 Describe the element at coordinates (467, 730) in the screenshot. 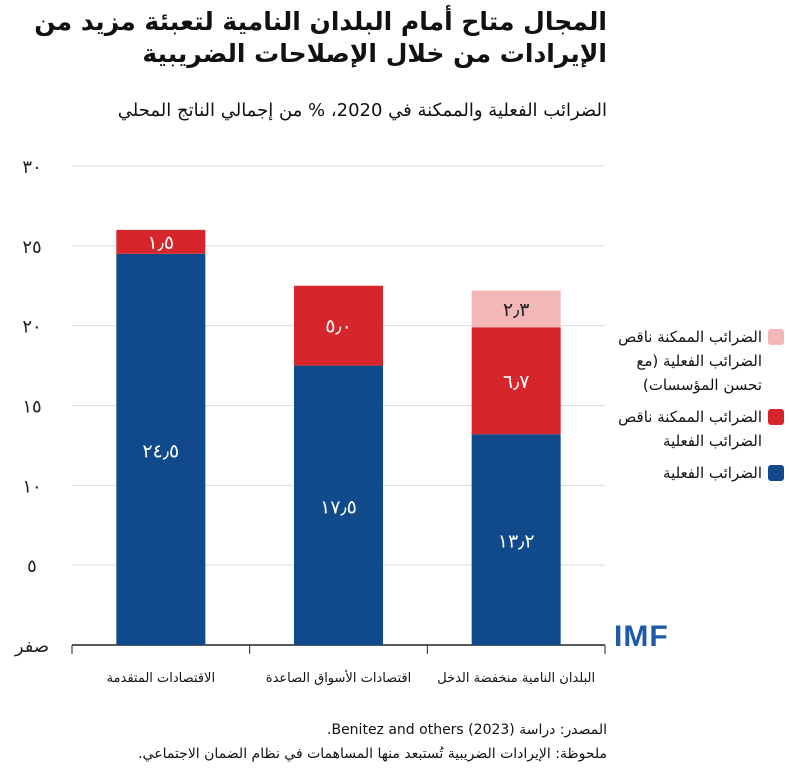

I see `source-note: المصدر: دراسة (2023) Benitez and others.` at that location.